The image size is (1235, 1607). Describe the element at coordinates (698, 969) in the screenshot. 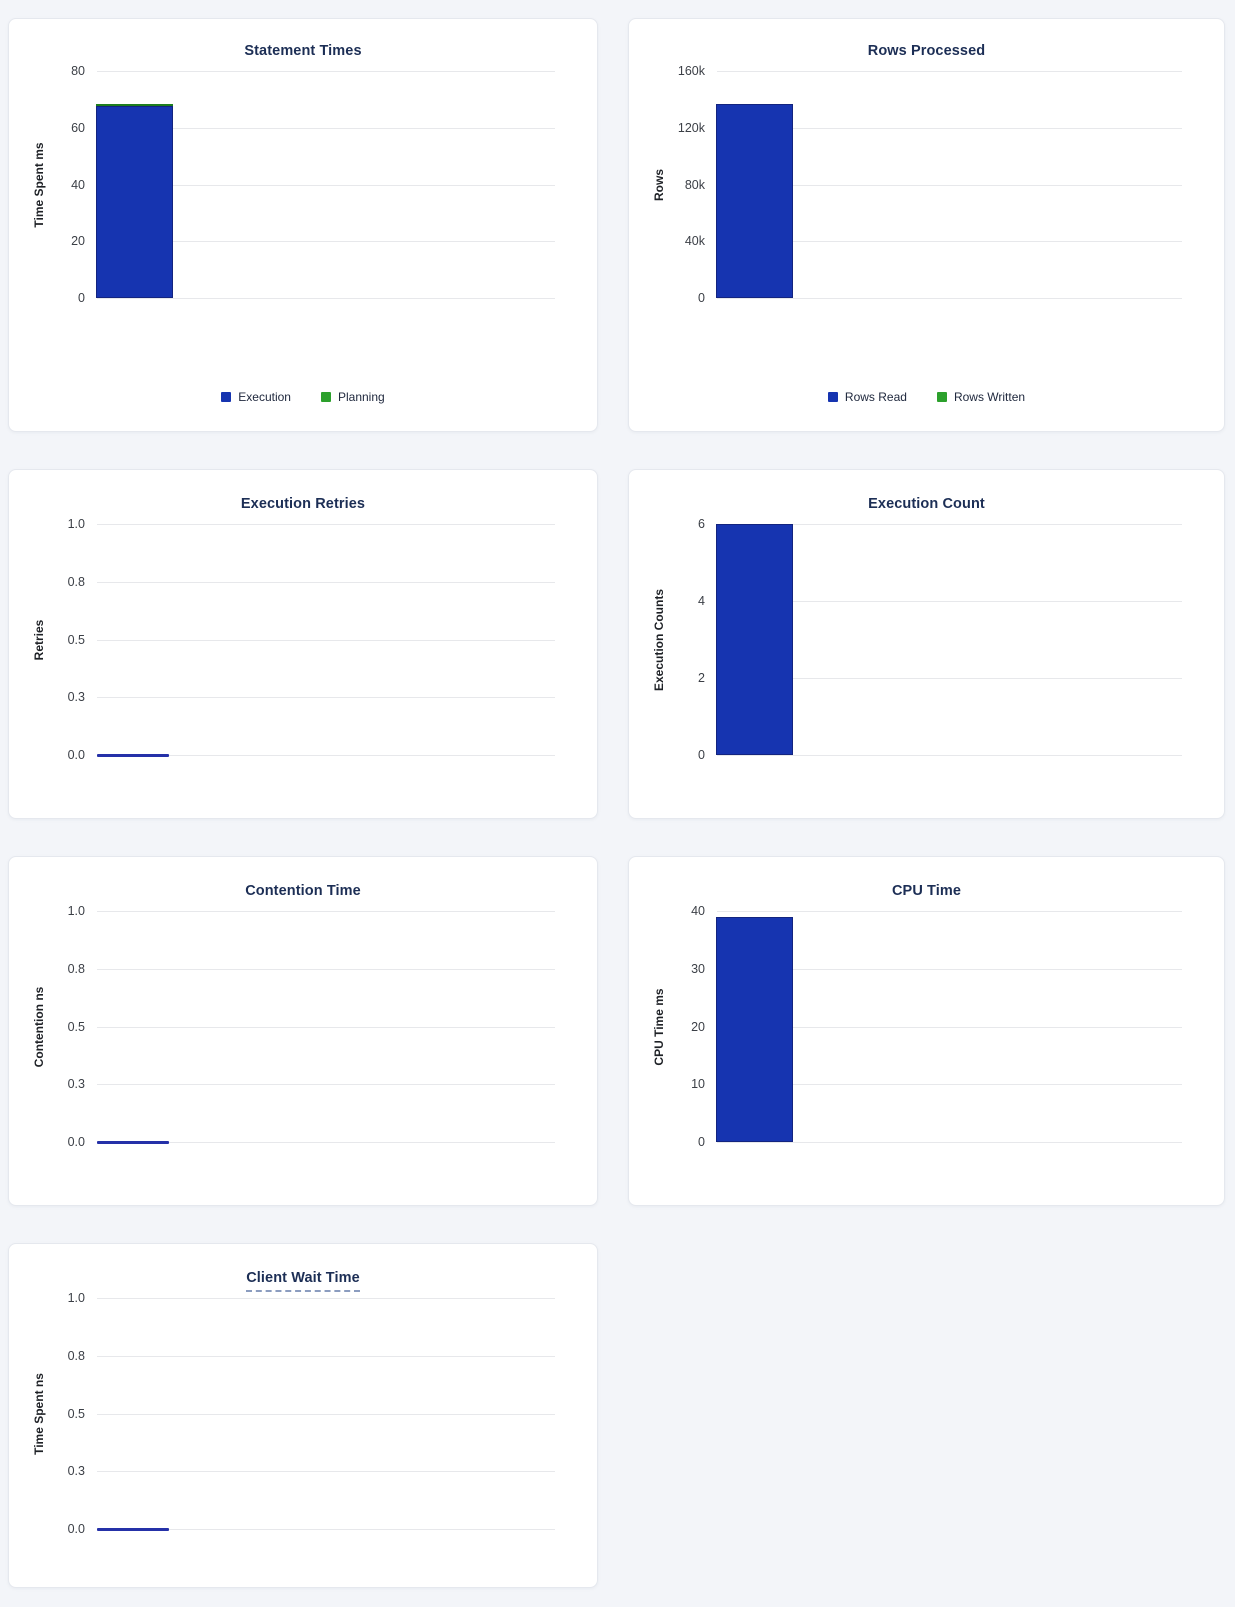

I see `y-tick-label: 30` at that location.